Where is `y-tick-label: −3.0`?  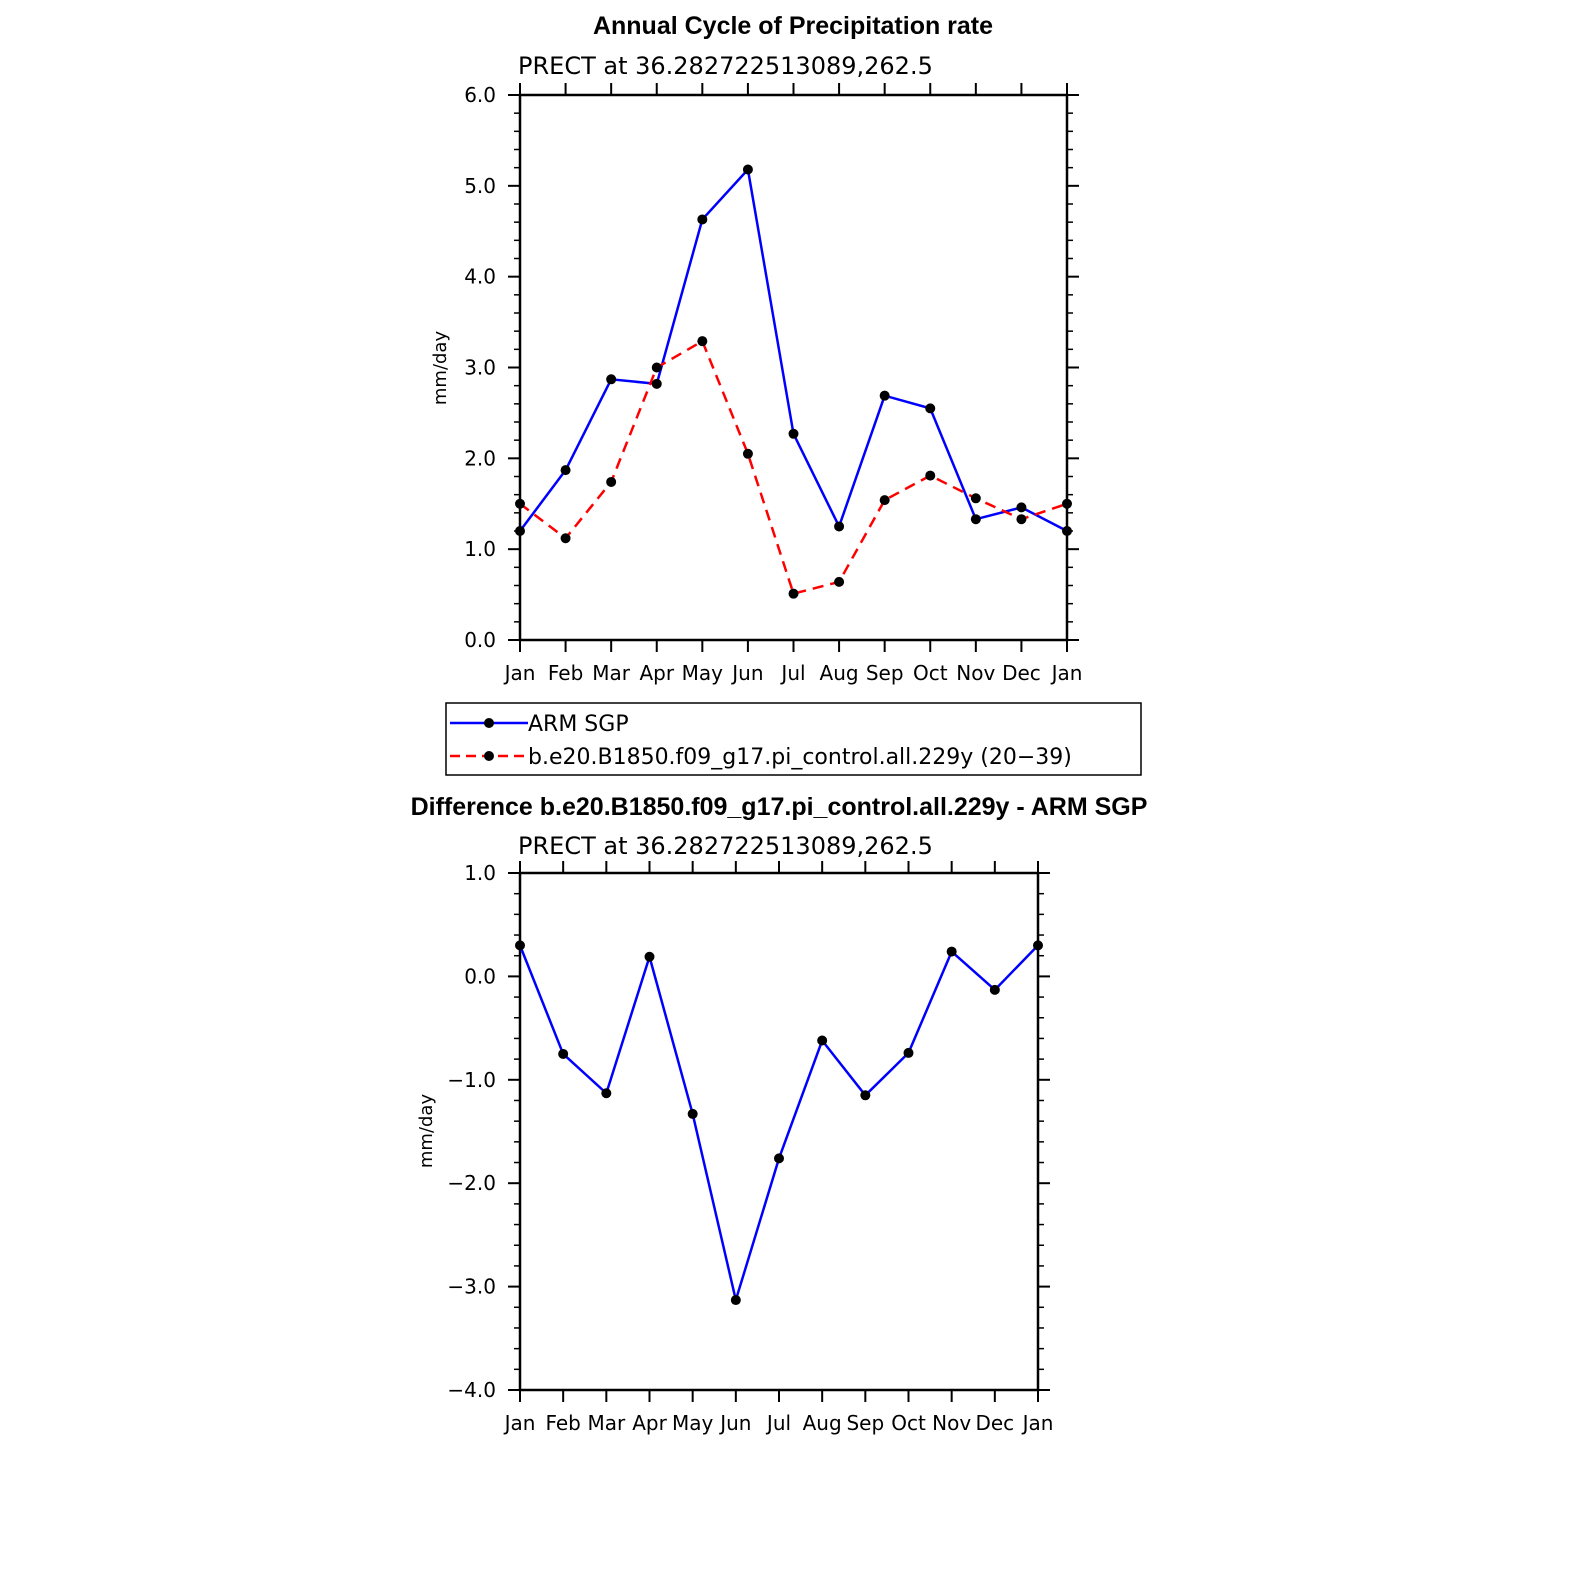 y-tick-label: −3.0 is located at coordinates (471, 1287).